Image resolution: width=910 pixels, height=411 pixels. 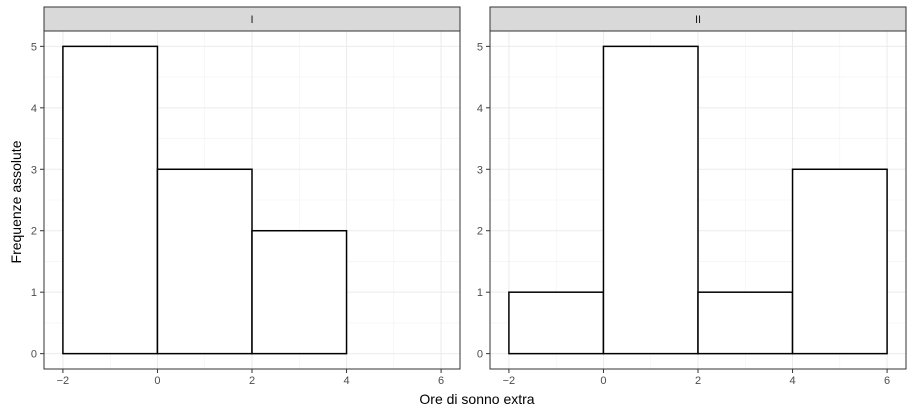 What do you see at coordinates (16, 201) in the screenshot?
I see `y-axis-title: Frequenze assolute` at bounding box center [16, 201].